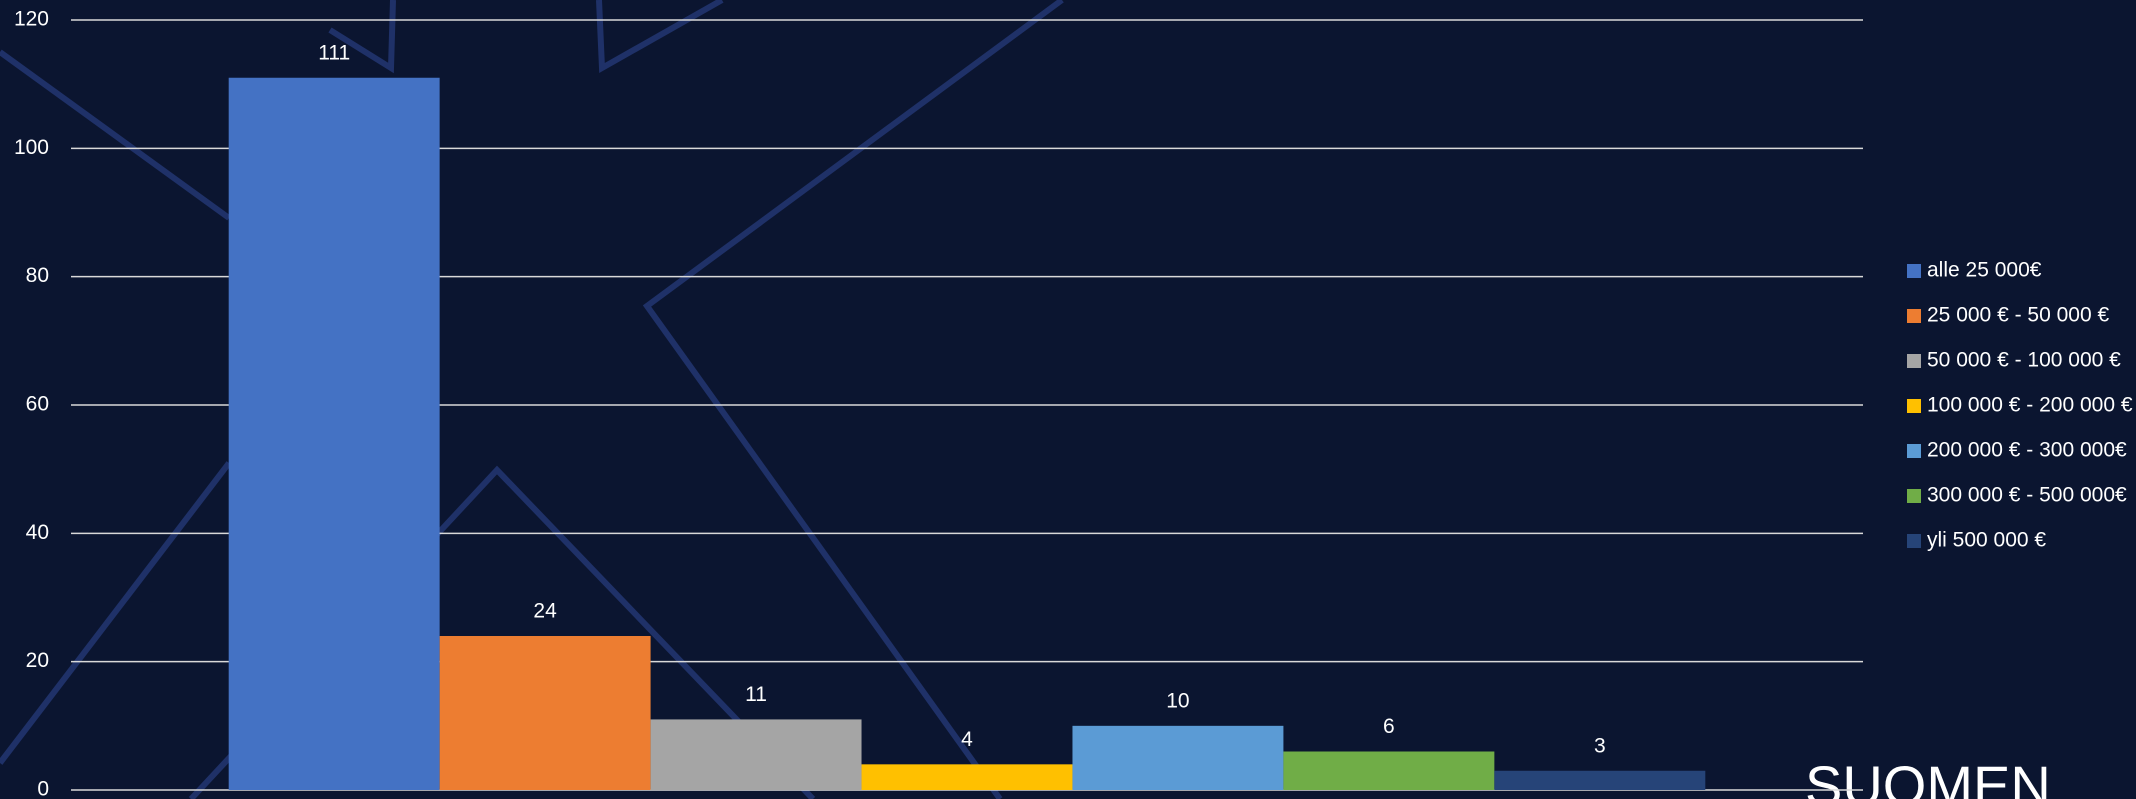 The width and height of the screenshot is (2136, 799). Describe the element at coordinates (1389, 726) in the screenshot. I see `data-label: 6` at that location.